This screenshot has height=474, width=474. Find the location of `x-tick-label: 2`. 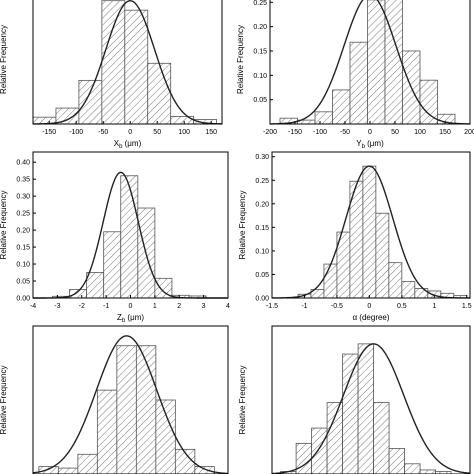

x-tick-label: 2 is located at coordinates (179, 306).